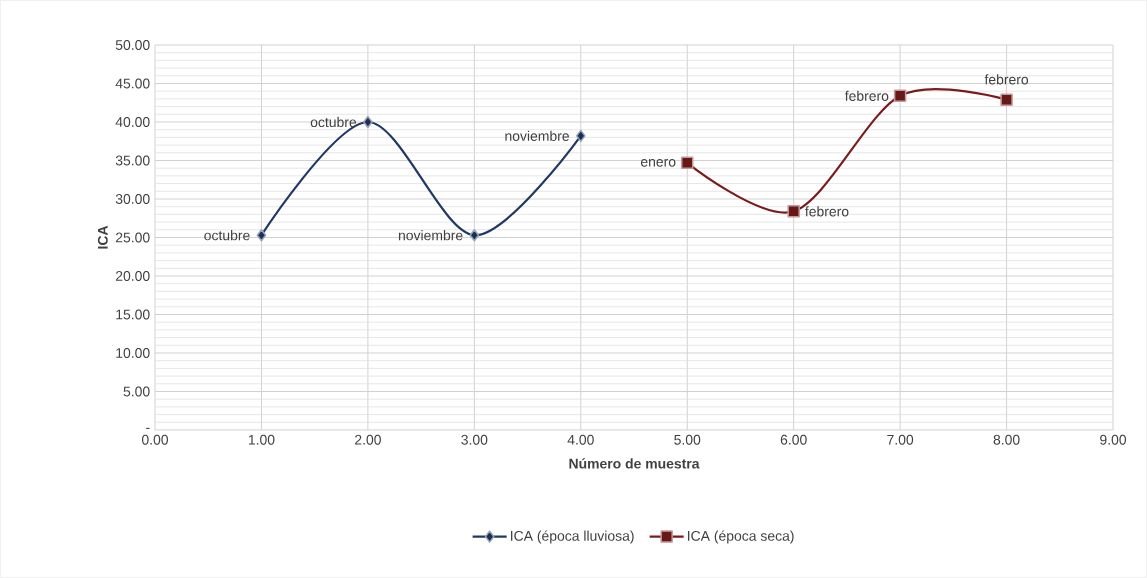  Describe the element at coordinates (741, 537) in the screenshot. I see `legend-label: ICA (época seca)` at that location.